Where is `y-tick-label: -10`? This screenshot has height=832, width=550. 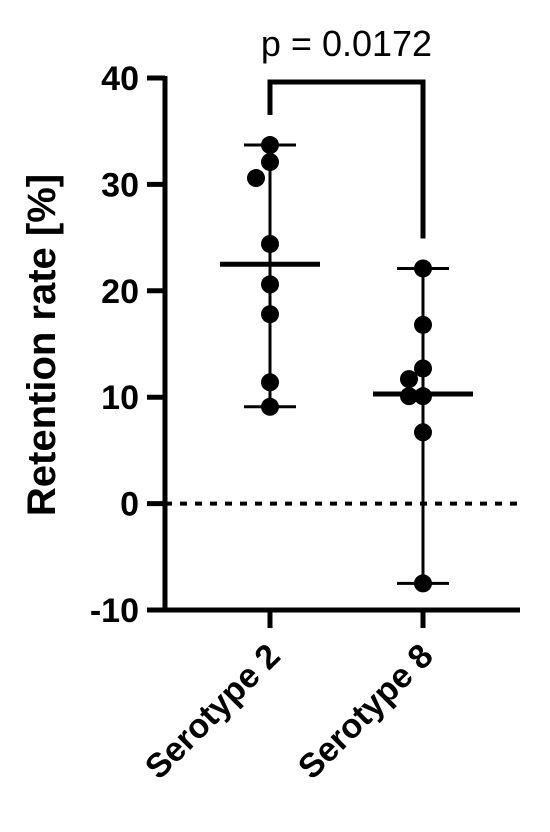 y-tick-label: -10 is located at coordinates (114, 611).